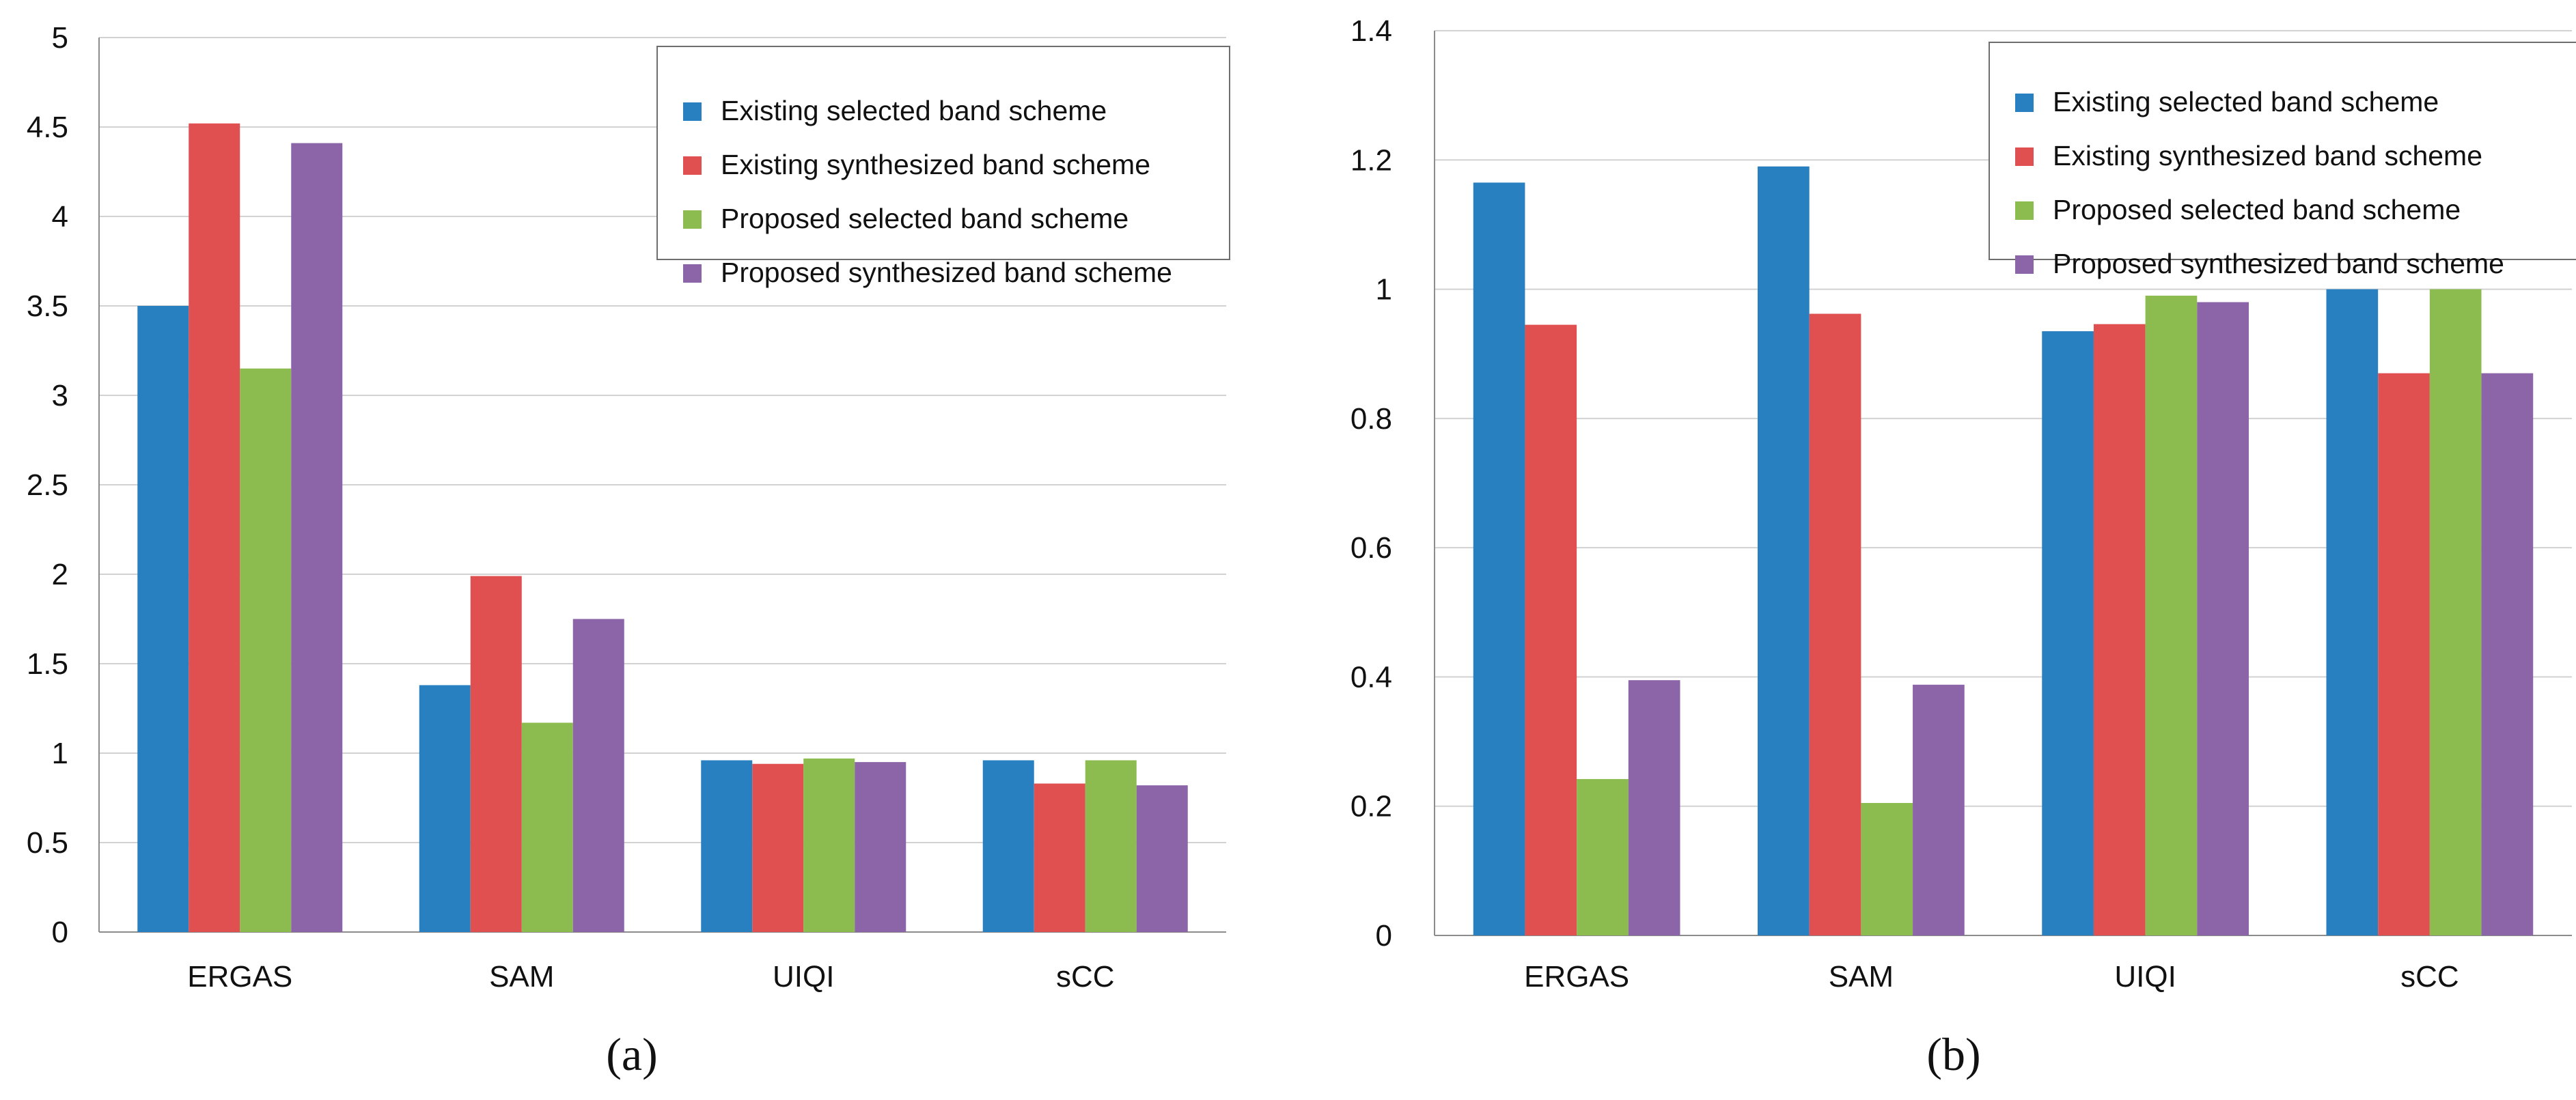 The image size is (2576, 1100). What do you see at coordinates (1372, 806) in the screenshot?
I see `y-tick-label: 0.2` at bounding box center [1372, 806].